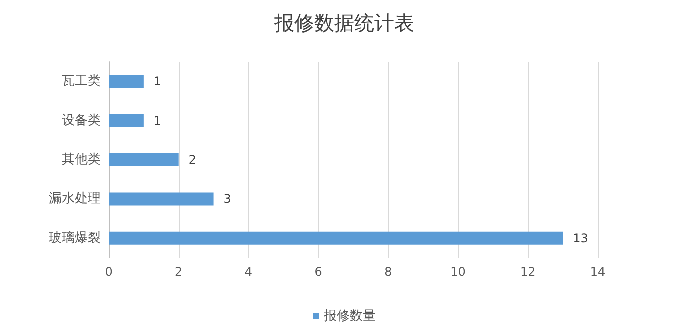 Image resolution: width=689 pixels, height=332 pixels. What do you see at coordinates (109, 272) in the screenshot?
I see `x-tick-label: 0` at bounding box center [109, 272].